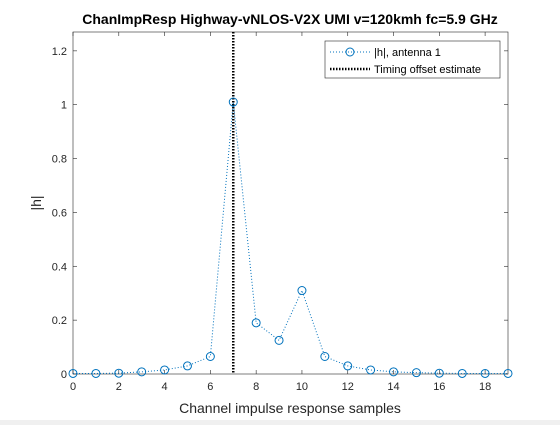  Describe the element at coordinates (59, 267) in the screenshot. I see `y-tick-label: 0.4` at that location.